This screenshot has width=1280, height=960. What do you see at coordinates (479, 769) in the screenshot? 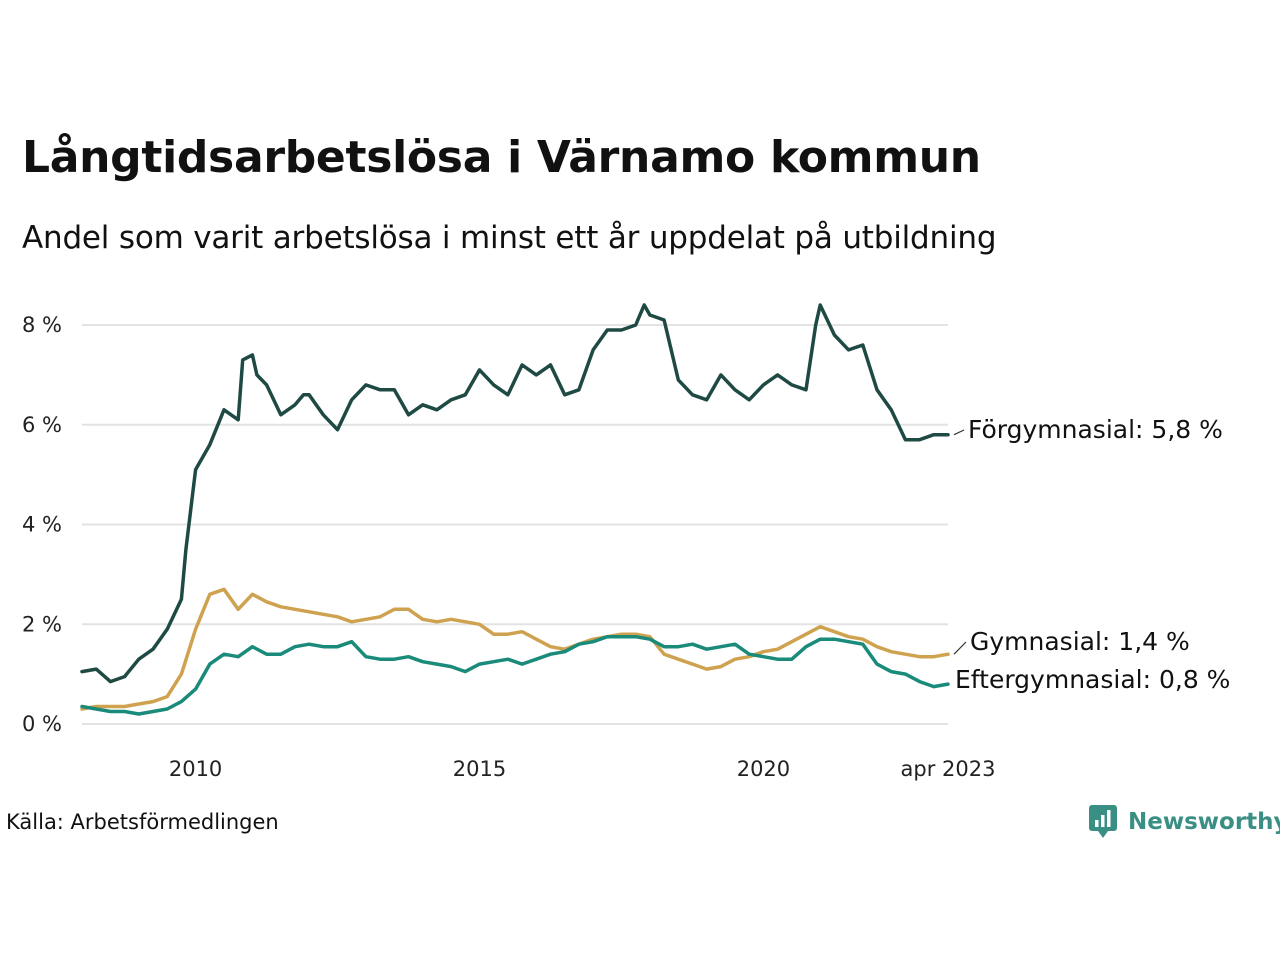
I see `x-tick-label: 2015` at bounding box center [479, 769].